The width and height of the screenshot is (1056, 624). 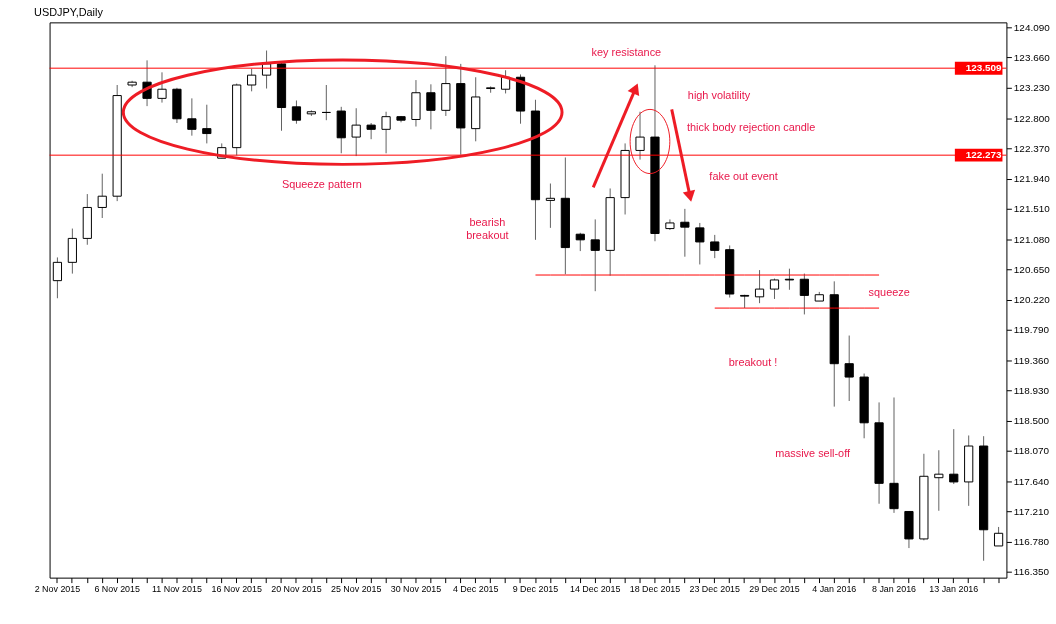 What do you see at coordinates (719, 94) in the screenshot?
I see `annotation: high volatility` at bounding box center [719, 94].